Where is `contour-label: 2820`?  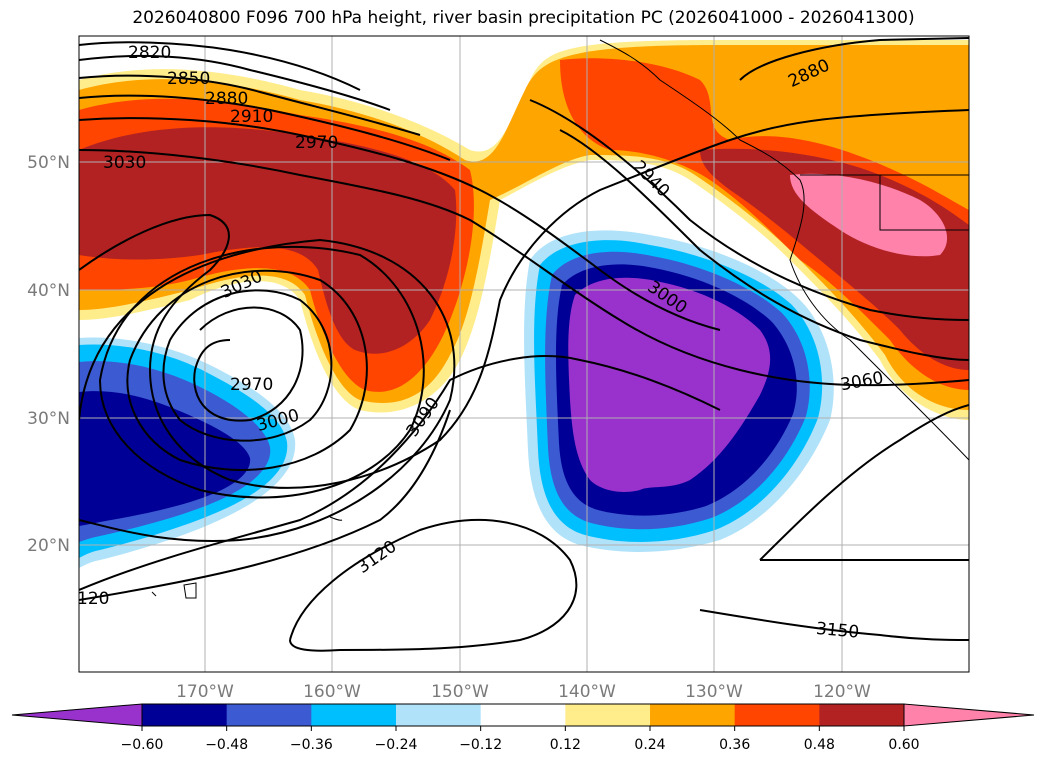 contour-label: 2820 is located at coordinates (149, 53).